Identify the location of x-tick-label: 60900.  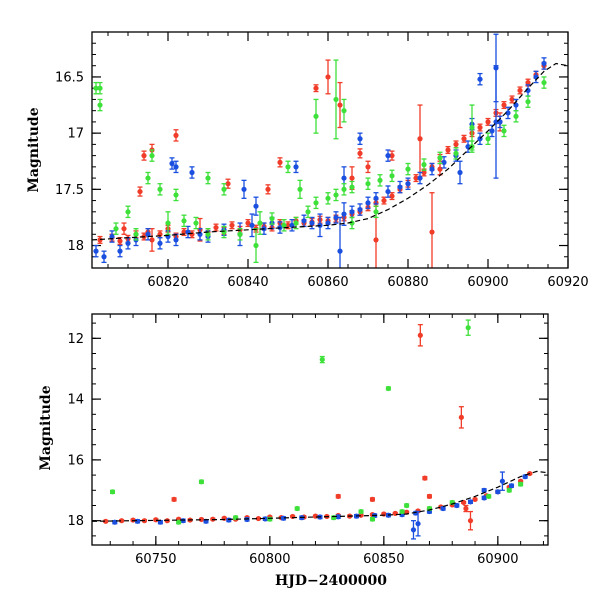
(487, 282).